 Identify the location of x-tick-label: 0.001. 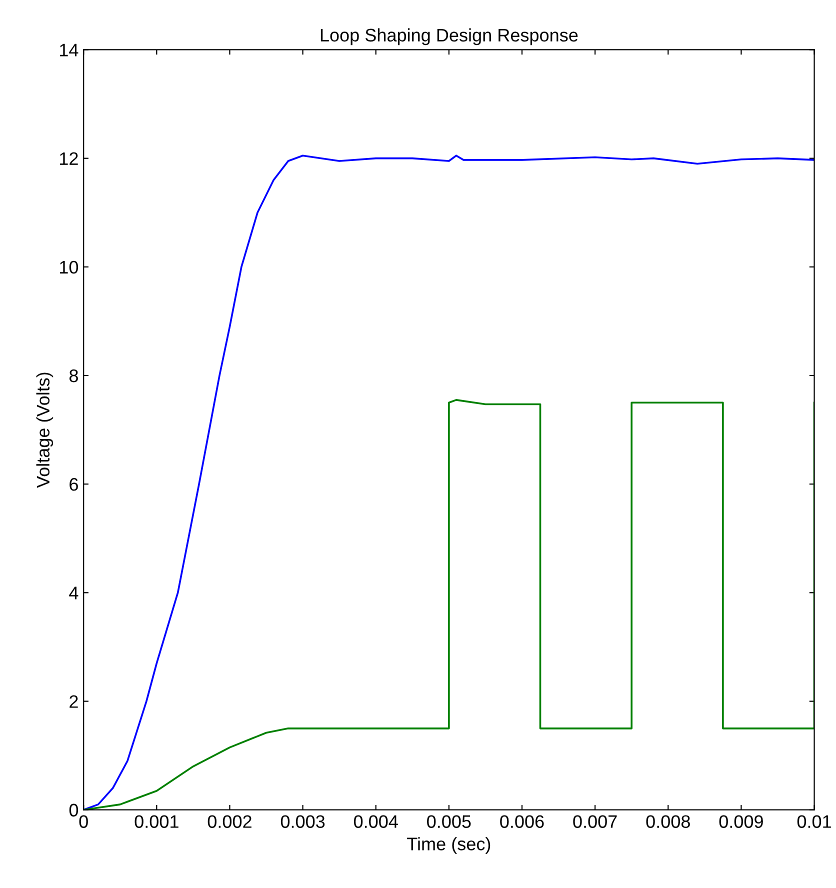
(156, 821).